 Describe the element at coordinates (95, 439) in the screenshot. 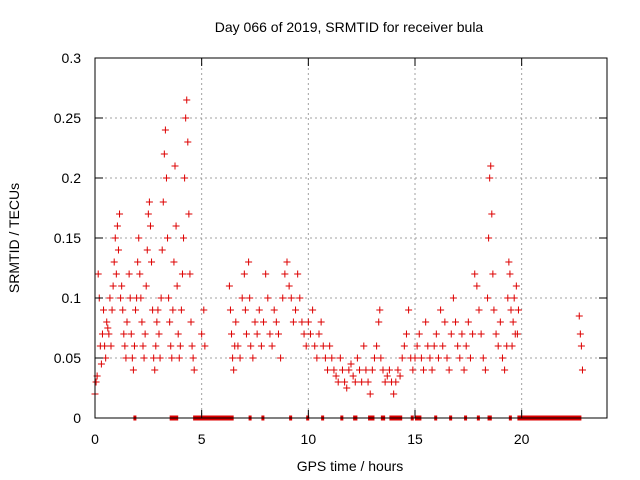

I see `x-tick-label: 0` at that location.